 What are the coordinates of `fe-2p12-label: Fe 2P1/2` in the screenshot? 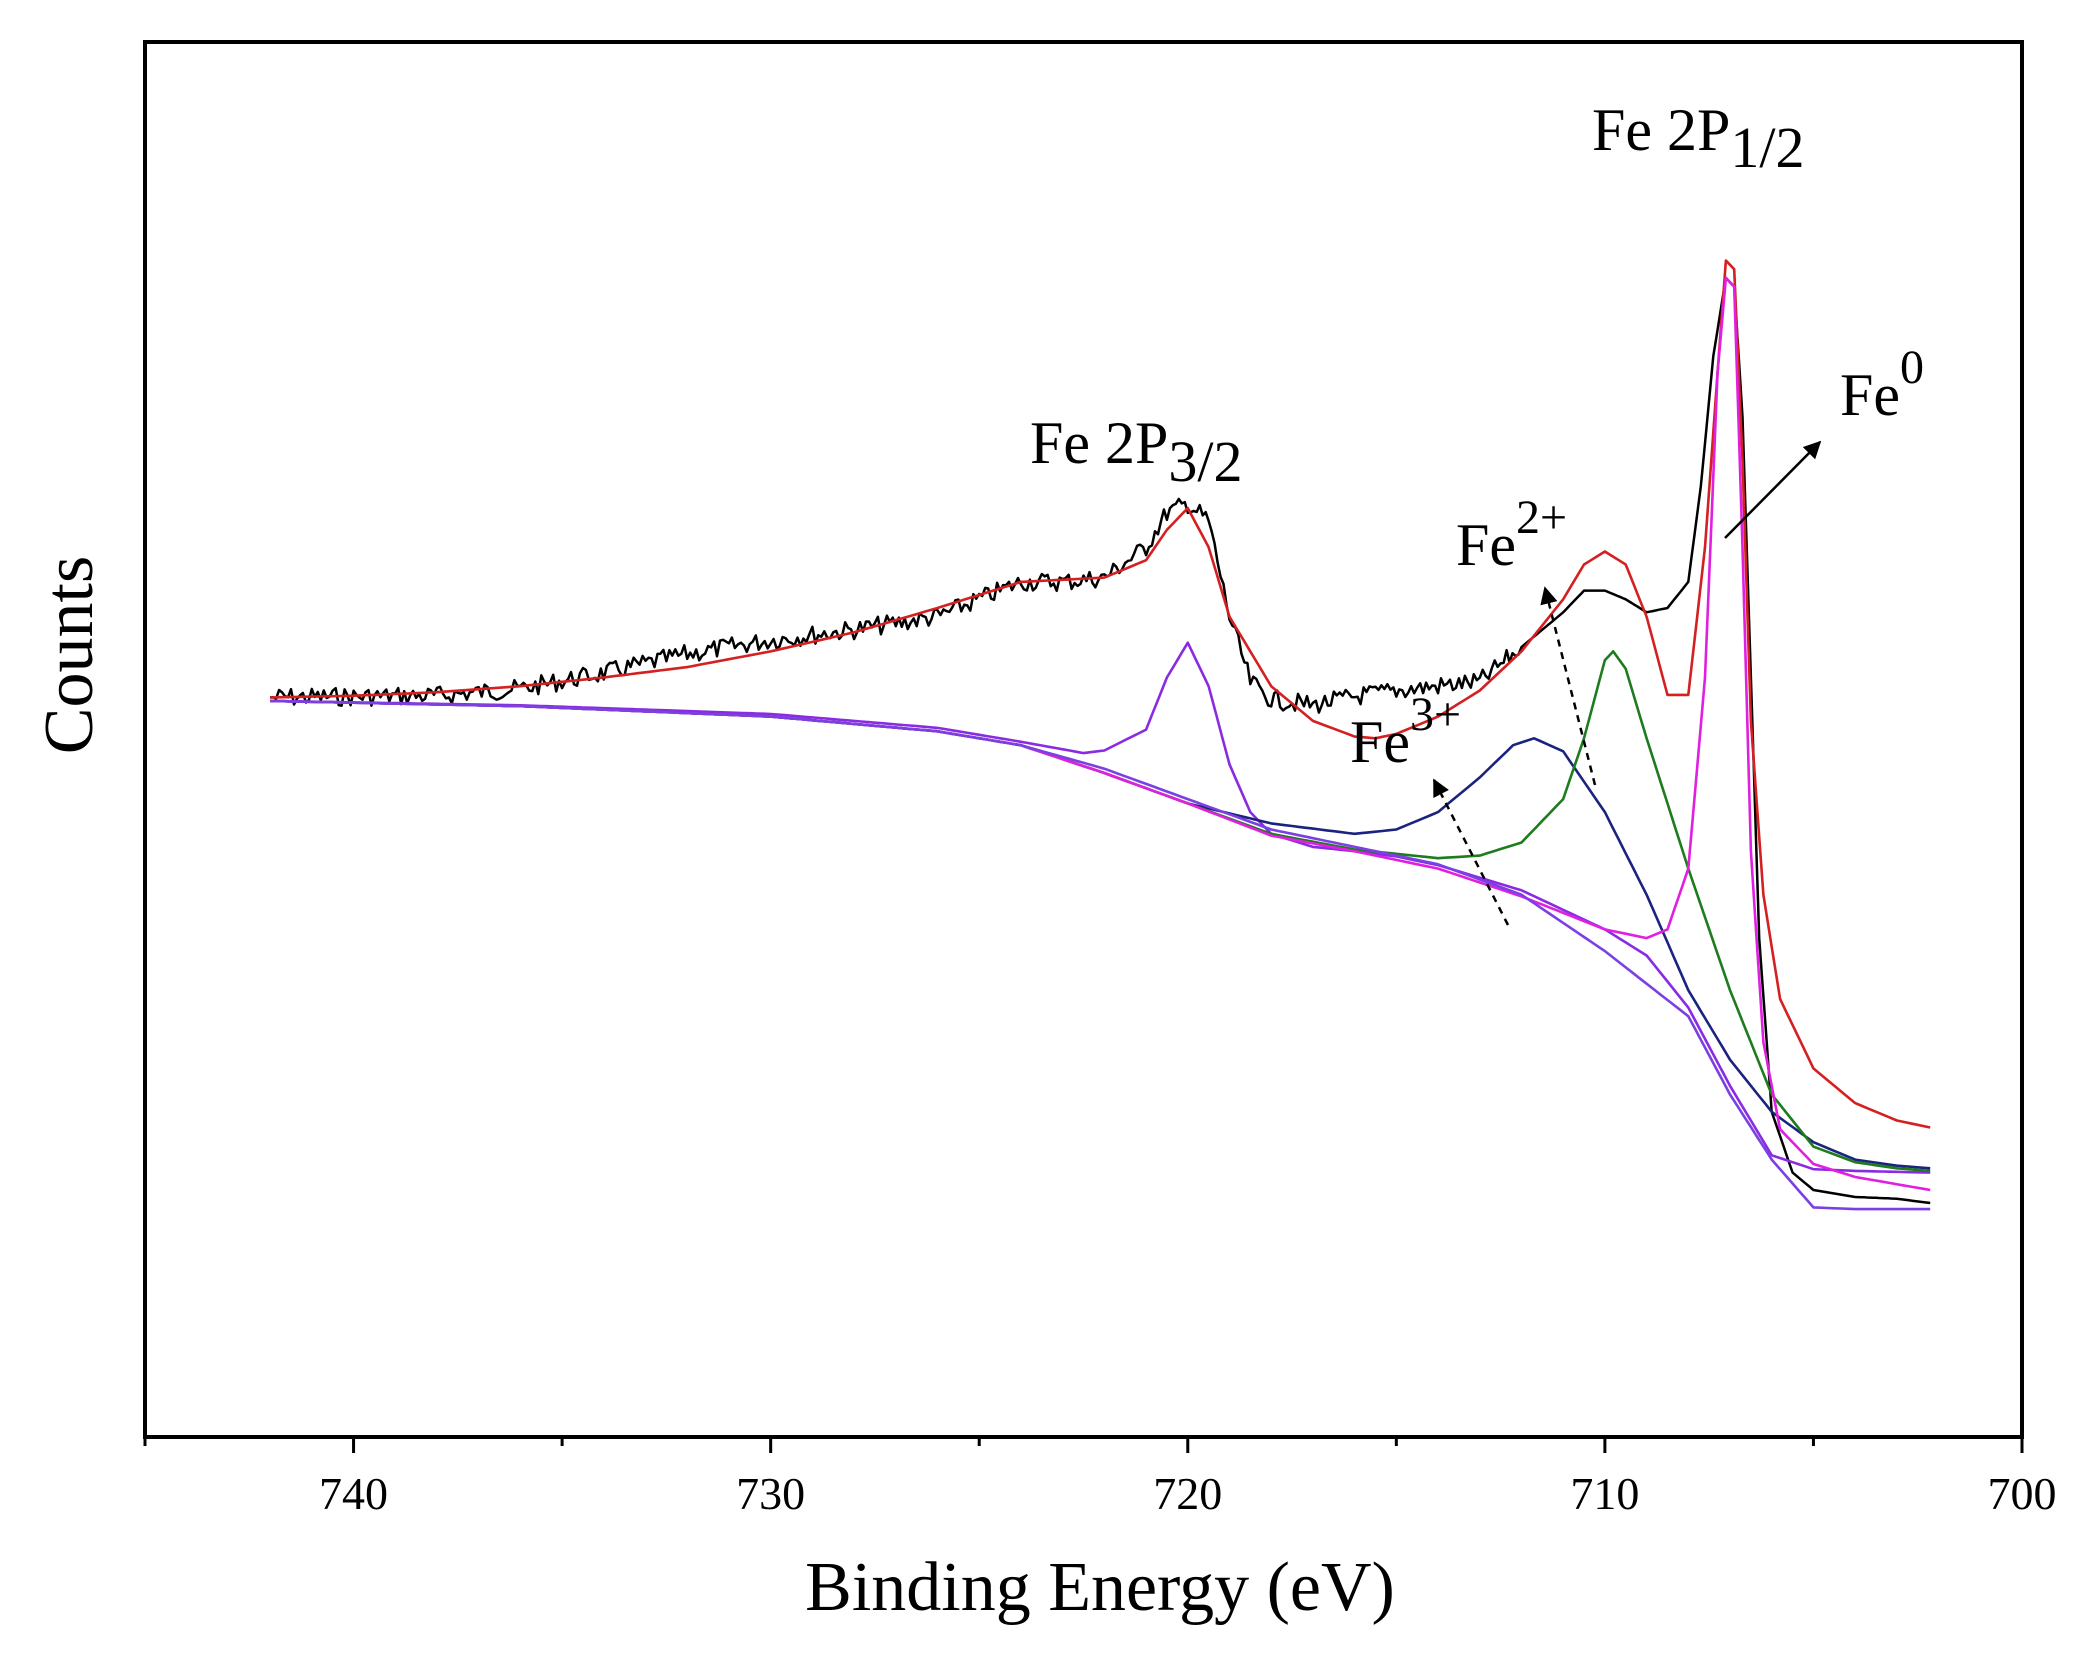 It's located at (1698, 138).